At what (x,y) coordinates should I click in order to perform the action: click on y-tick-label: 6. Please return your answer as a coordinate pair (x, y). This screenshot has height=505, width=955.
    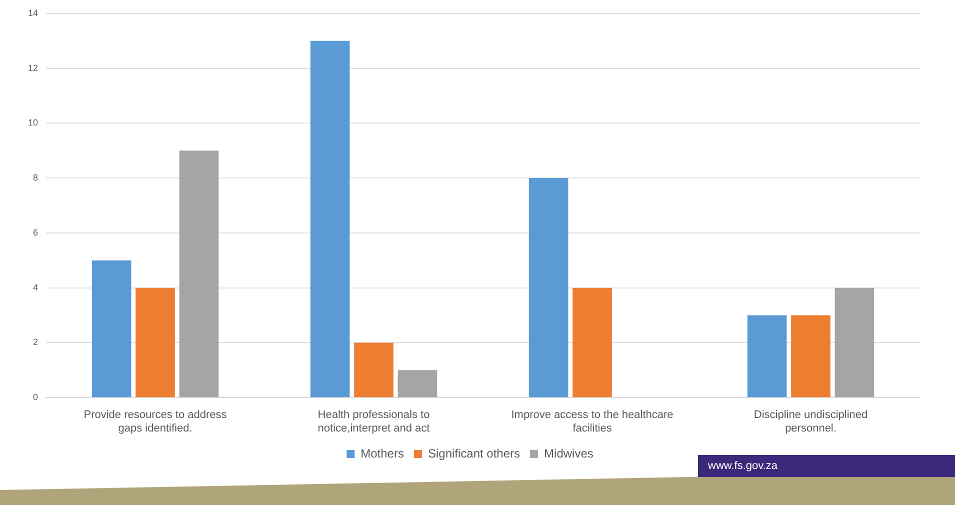
    Looking at the image, I should click on (35, 232).